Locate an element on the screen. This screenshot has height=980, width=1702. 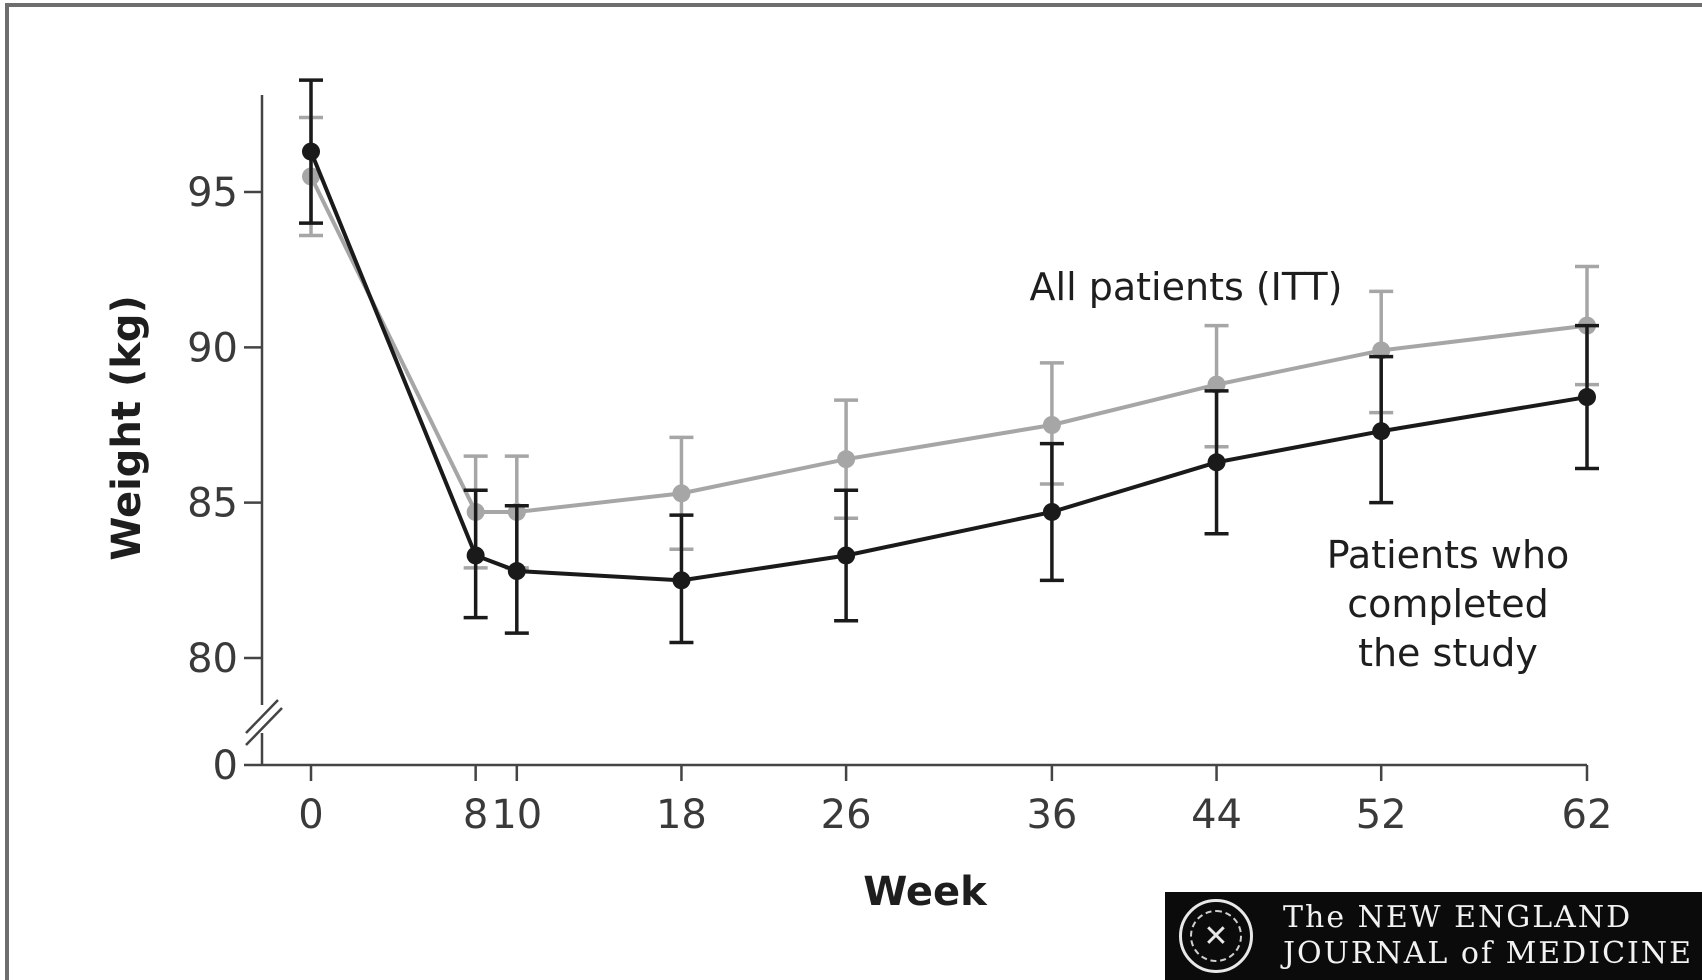
annotation-completers-line1: Patients who is located at coordinates (1448, 555).